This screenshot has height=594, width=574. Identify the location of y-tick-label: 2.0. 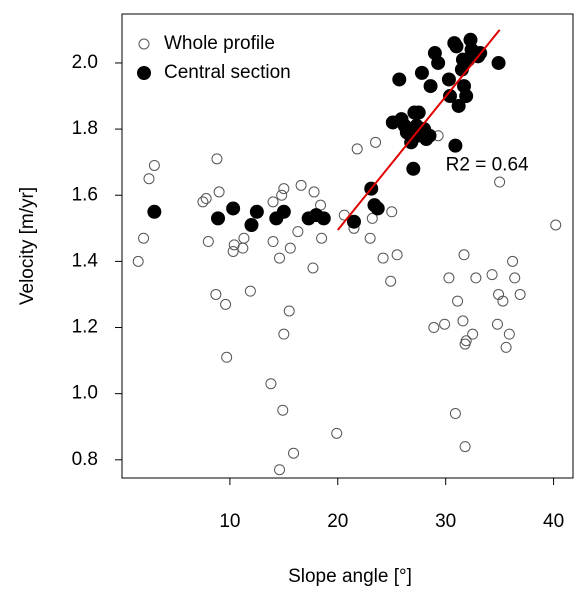
(85, 62).